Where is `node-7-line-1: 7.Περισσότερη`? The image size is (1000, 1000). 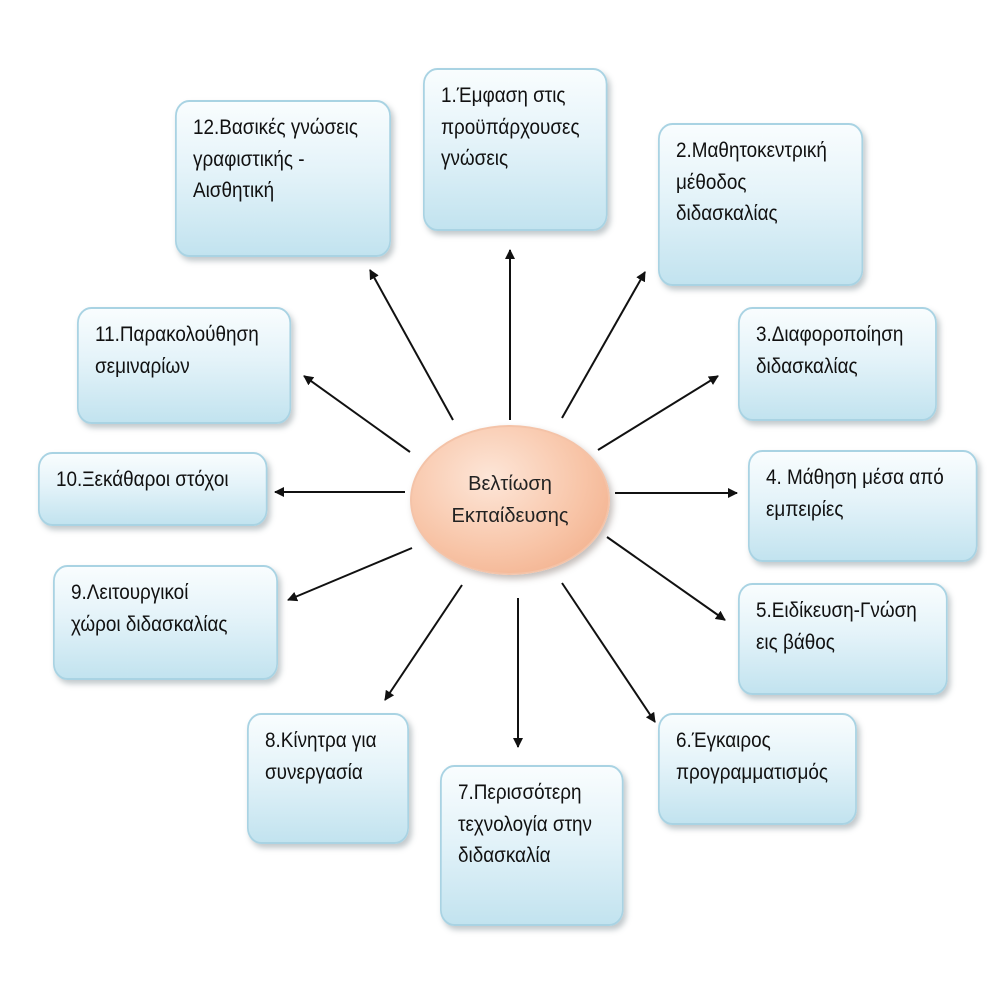
node-7-line-1: 7.Περισσότερη is located at coordinates (520, 792).